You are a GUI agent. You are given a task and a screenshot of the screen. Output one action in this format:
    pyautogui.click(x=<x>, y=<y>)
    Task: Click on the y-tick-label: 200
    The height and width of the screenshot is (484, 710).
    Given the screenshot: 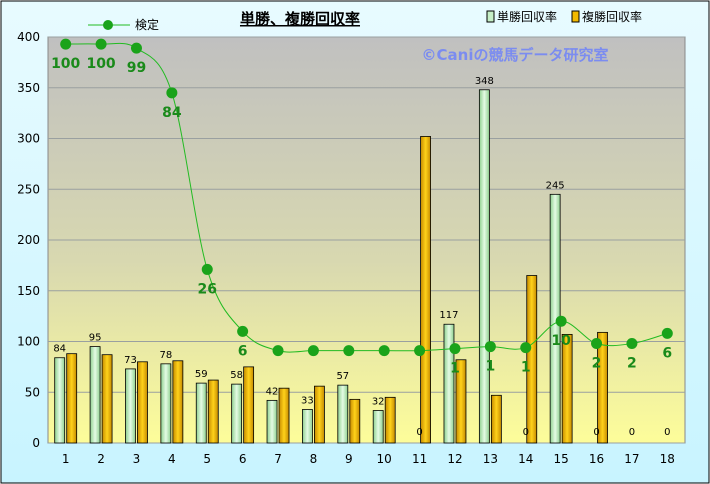 What is the action you would take?
    pyautogui.click(x=28, y=240)
    